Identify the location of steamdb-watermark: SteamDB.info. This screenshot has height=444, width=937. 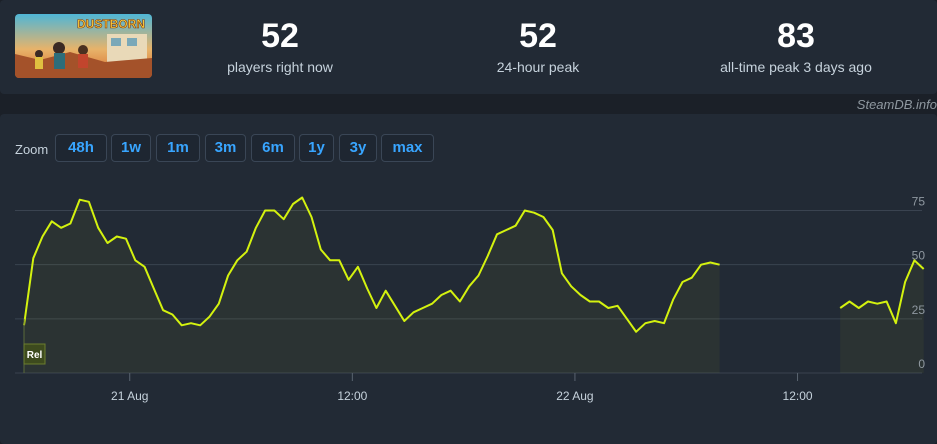
(896, 104).